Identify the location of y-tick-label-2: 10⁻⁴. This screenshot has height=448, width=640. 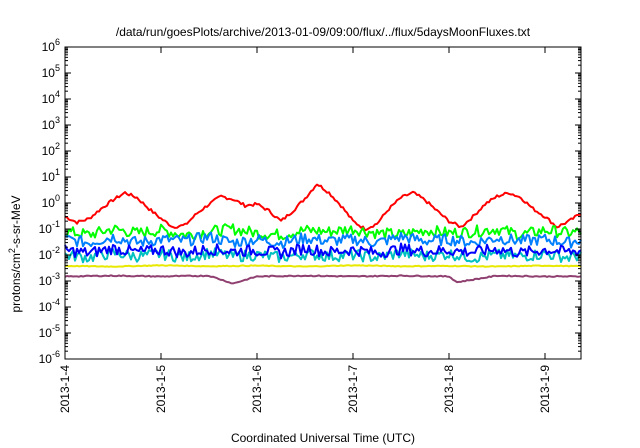
(49, 305).